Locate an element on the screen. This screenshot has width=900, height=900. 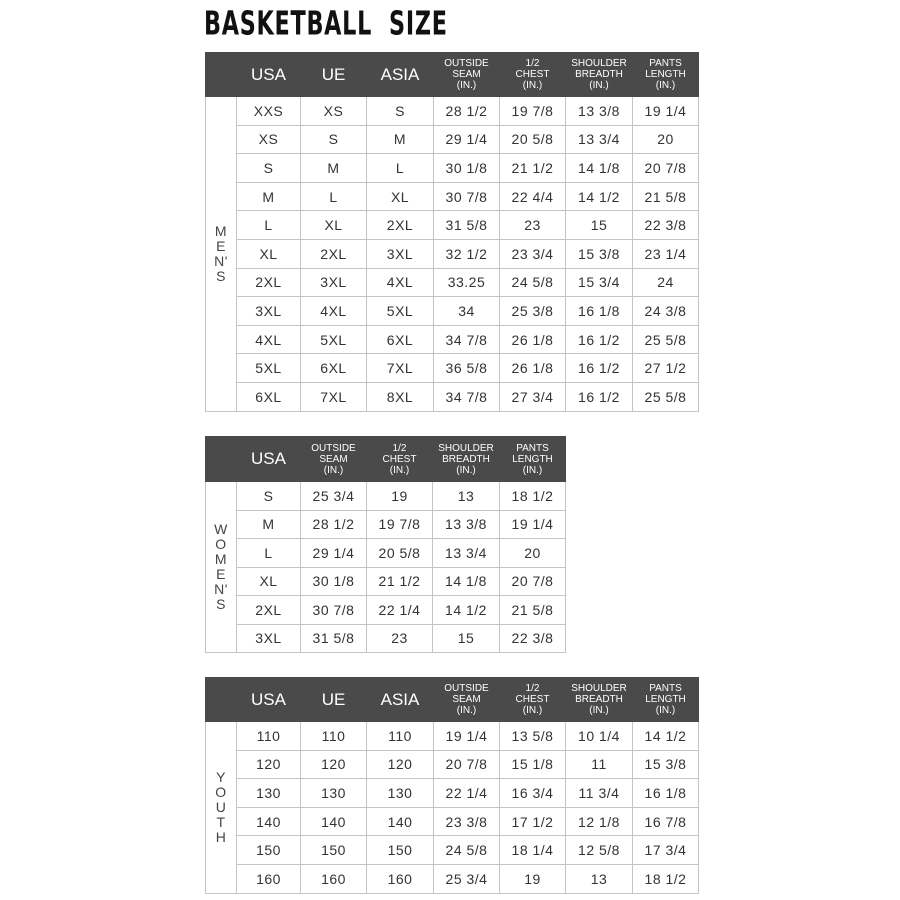
table-row: L XL 2XL 31 5/8 23 15 22 3/8 is located at coordinates (452, 225).